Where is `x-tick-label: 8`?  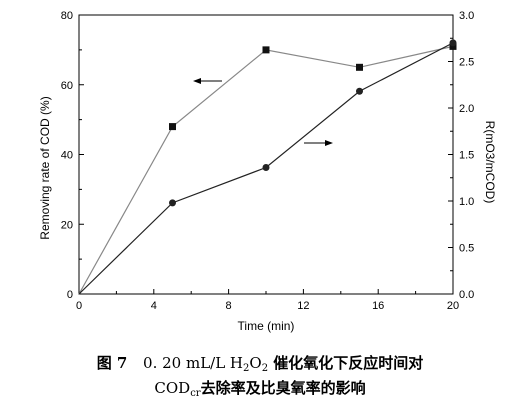 x-tick-label: 8 is located at coordinates (229, 306).